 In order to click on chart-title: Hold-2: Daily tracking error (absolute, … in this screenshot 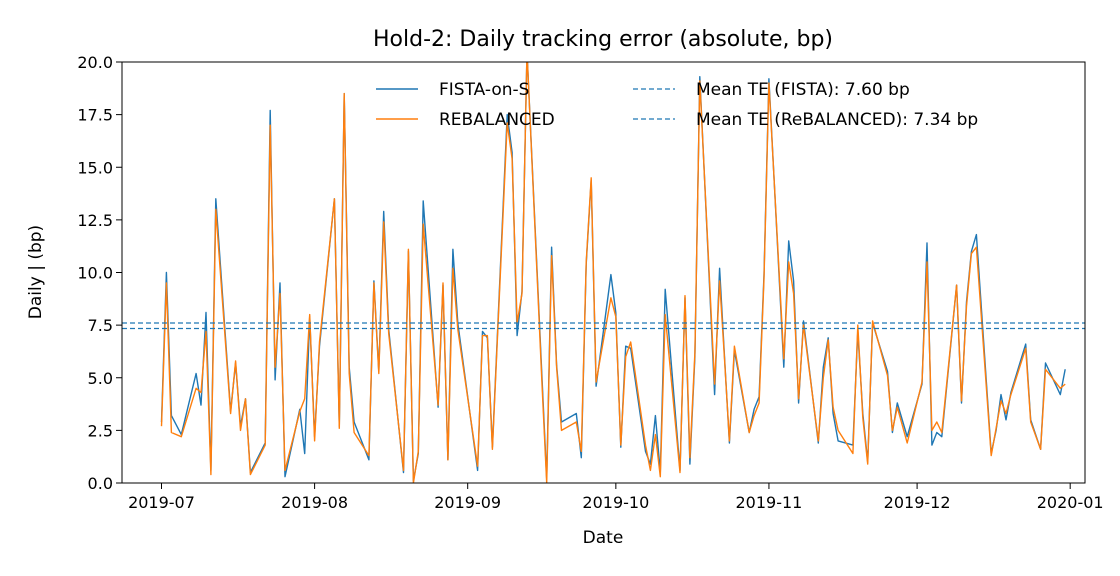, I will do `click(603, 39)`.